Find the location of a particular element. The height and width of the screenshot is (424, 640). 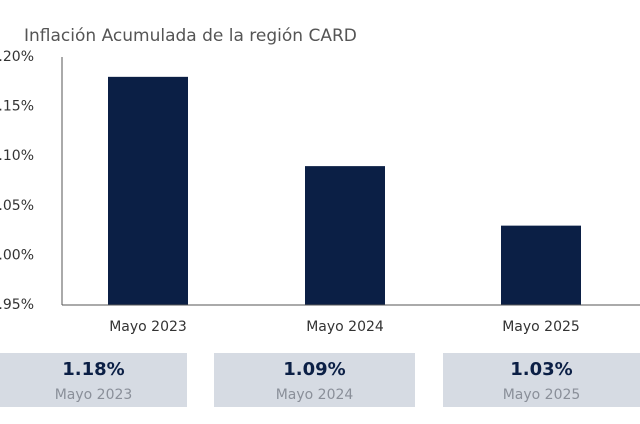

summary-category: Mayo 2023 is located at coordinates (94, 395).